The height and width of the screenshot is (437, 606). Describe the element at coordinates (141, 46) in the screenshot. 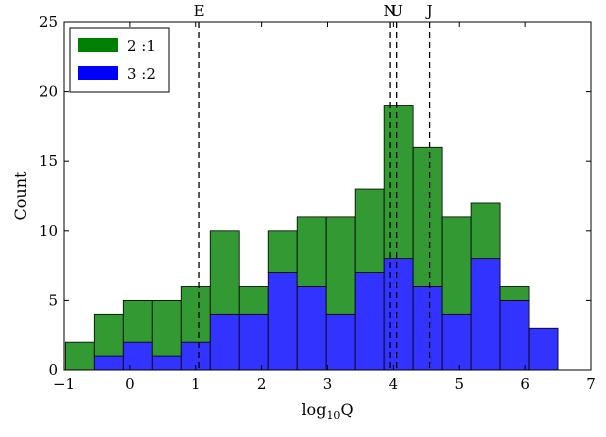

I see `legend-label: 2 :1` at that location.